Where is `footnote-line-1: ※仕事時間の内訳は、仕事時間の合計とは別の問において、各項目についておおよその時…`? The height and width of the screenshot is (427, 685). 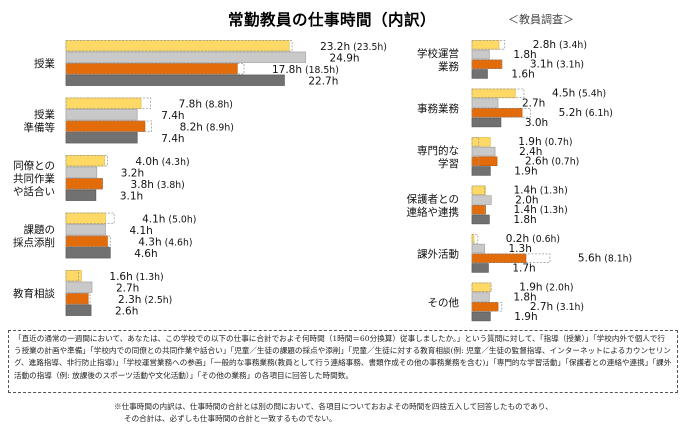
footnote-line-1: ※仕事時間の内訳は、仕事時間の合計とは別の問において、各項目についておおよその時… is located at coordinates (333, 406).